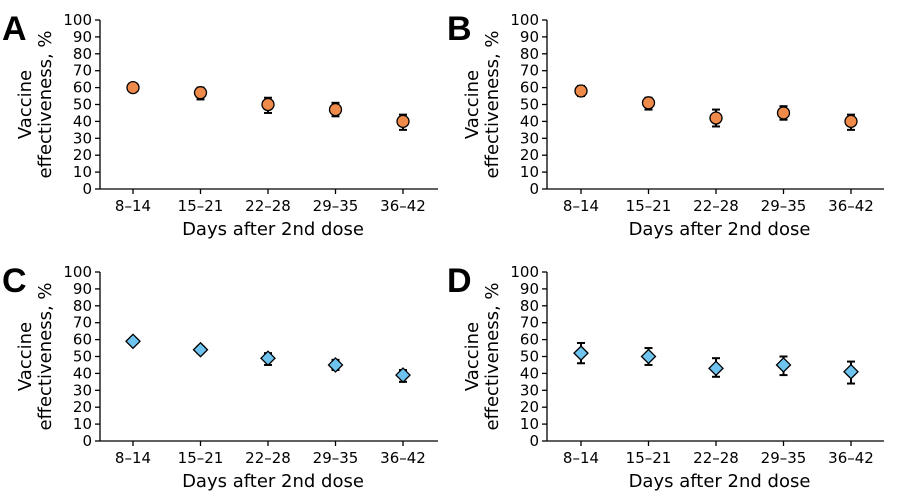 The image size is (900, 497). I want to click on panel-letter: A, so click(14, 29).